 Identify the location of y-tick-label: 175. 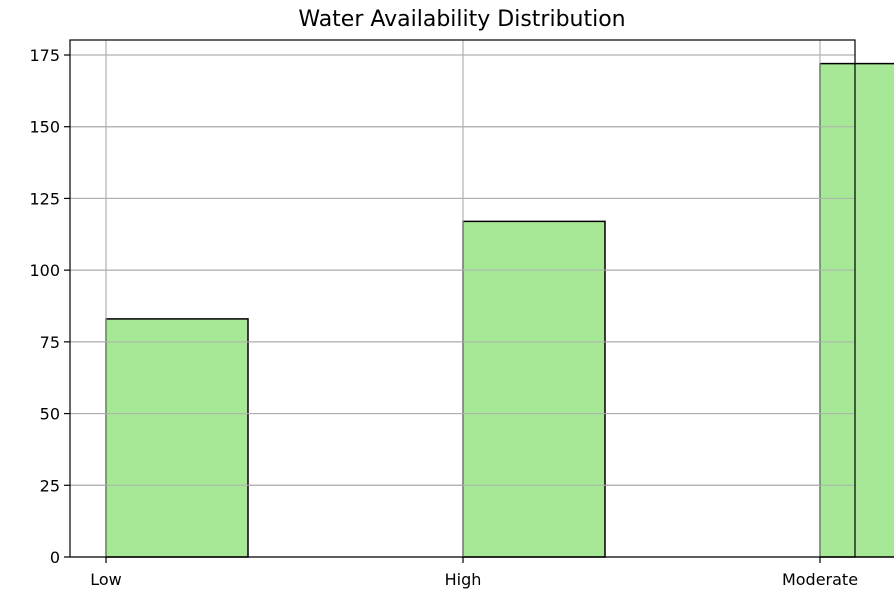
(44, 55).